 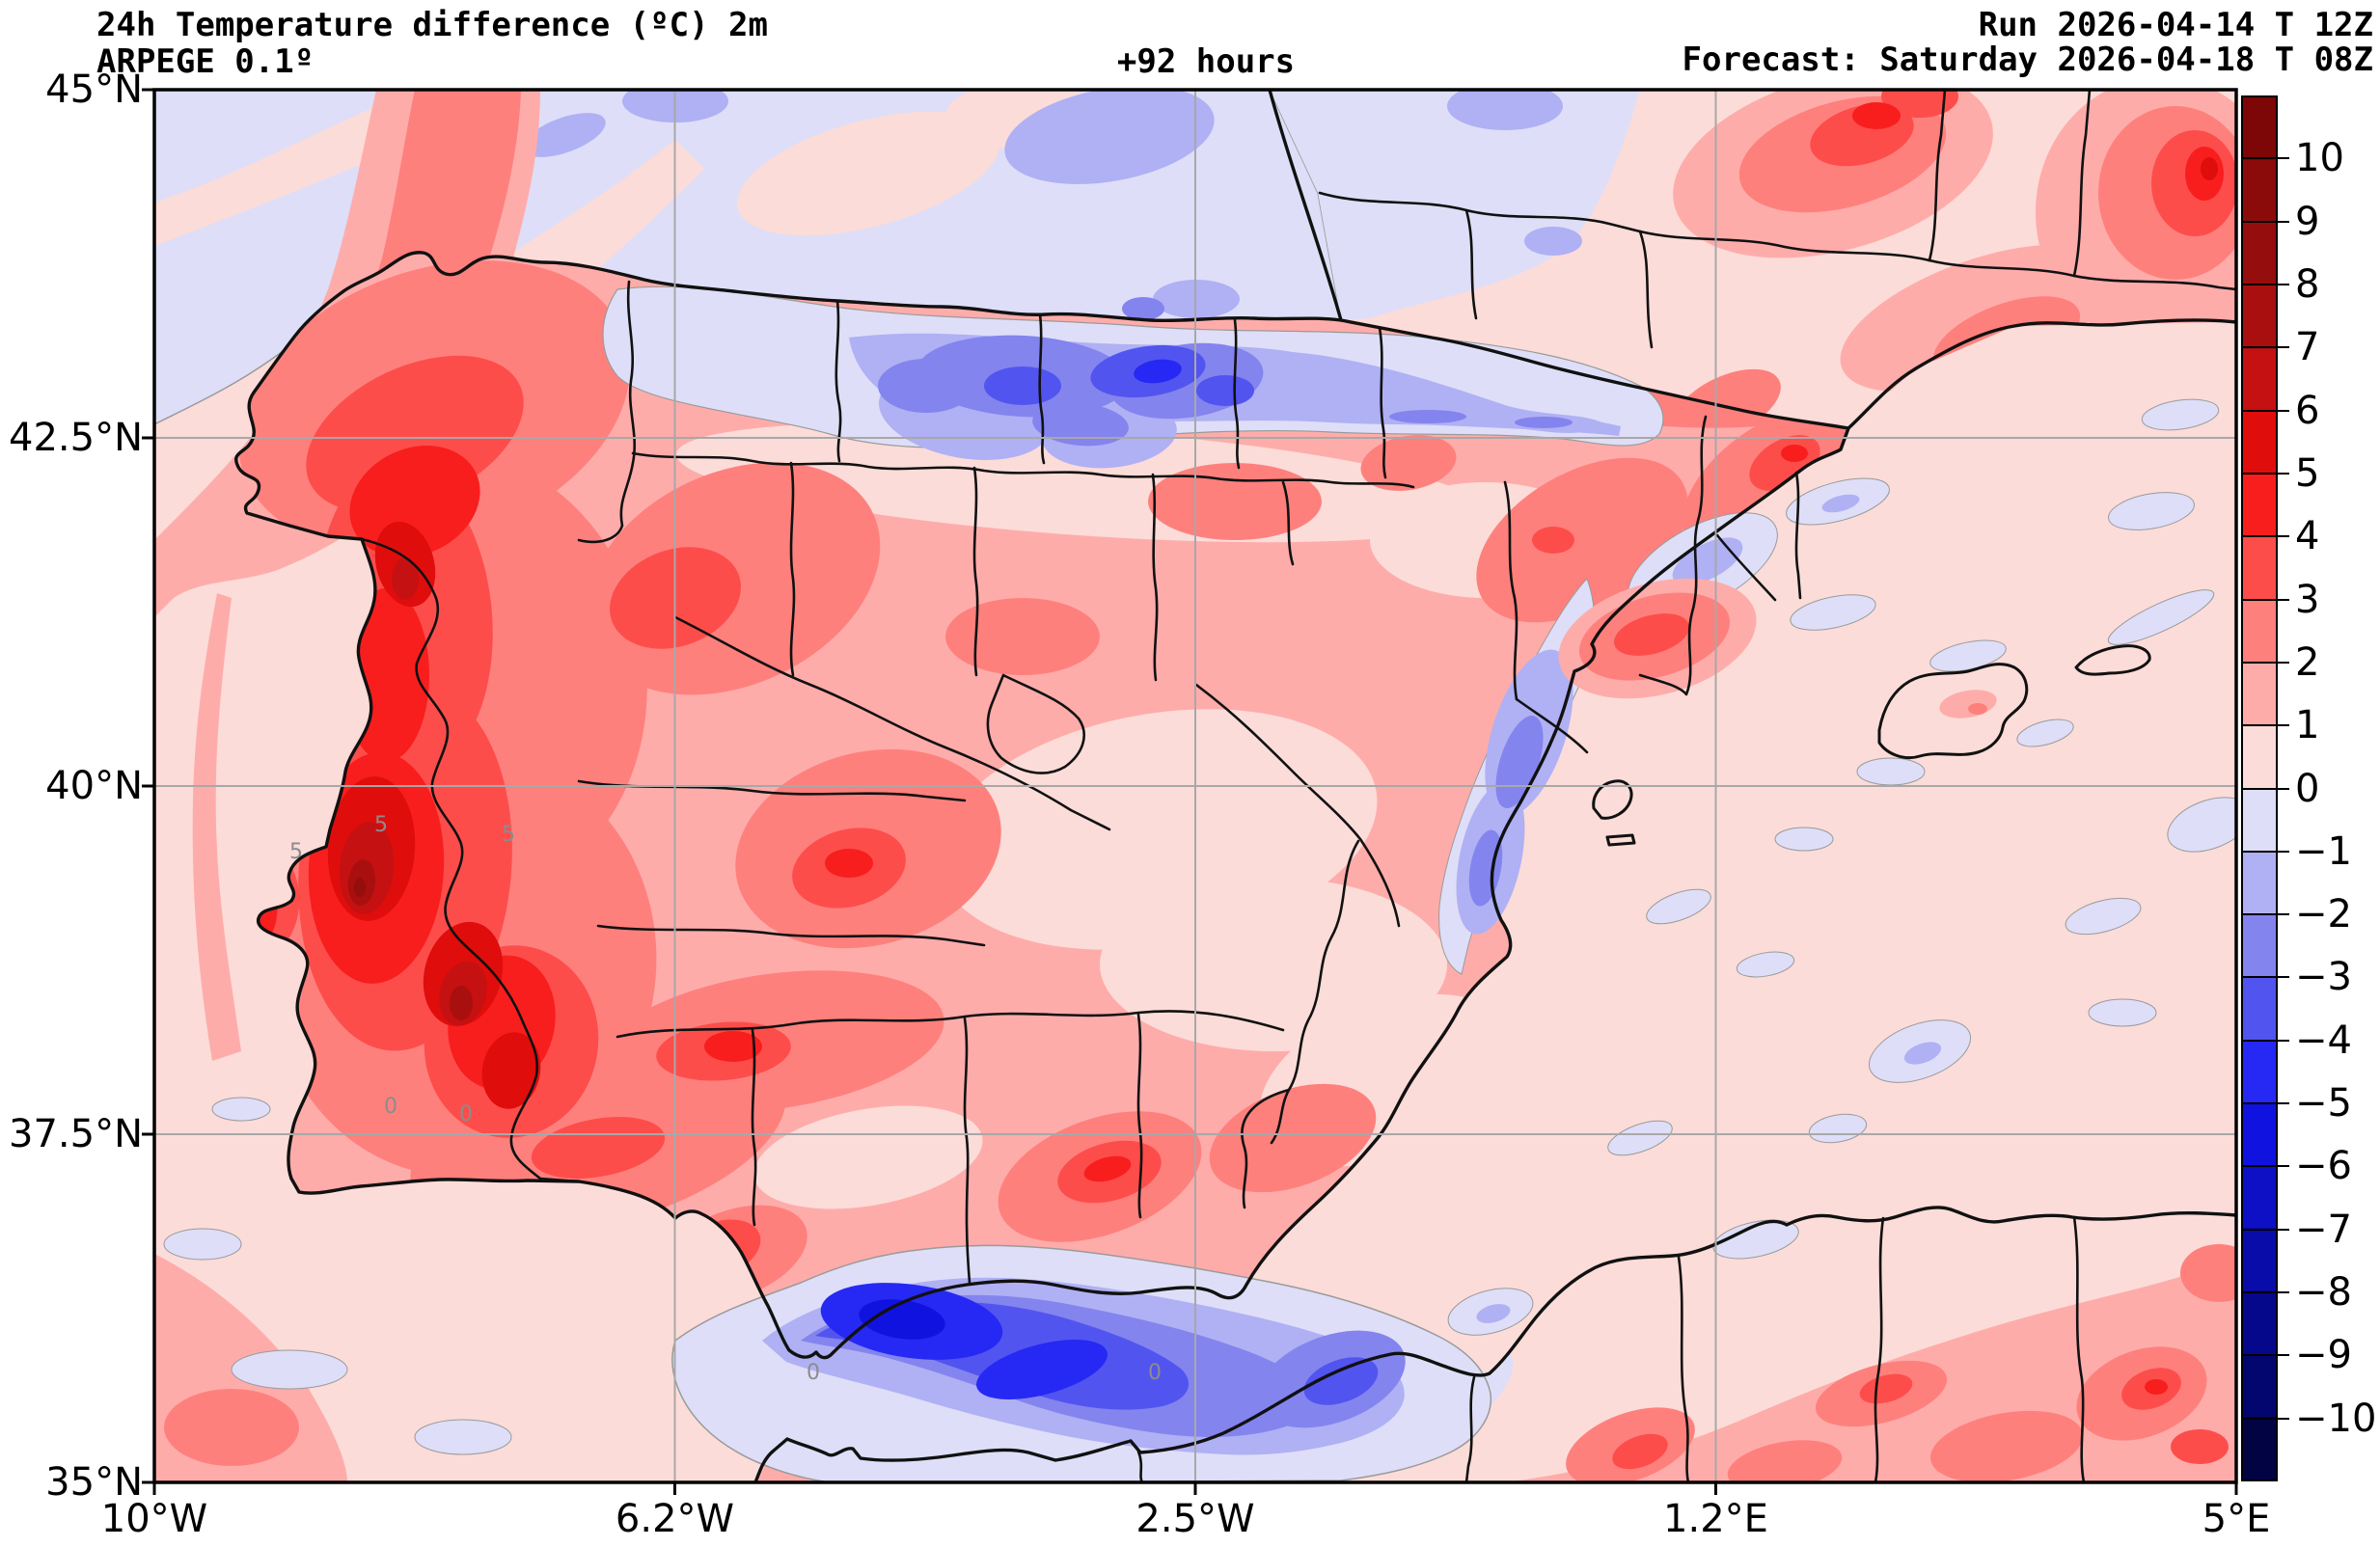 I want to click on colorbar-tick-label-15: −5, so click(x=2324, y=1103).